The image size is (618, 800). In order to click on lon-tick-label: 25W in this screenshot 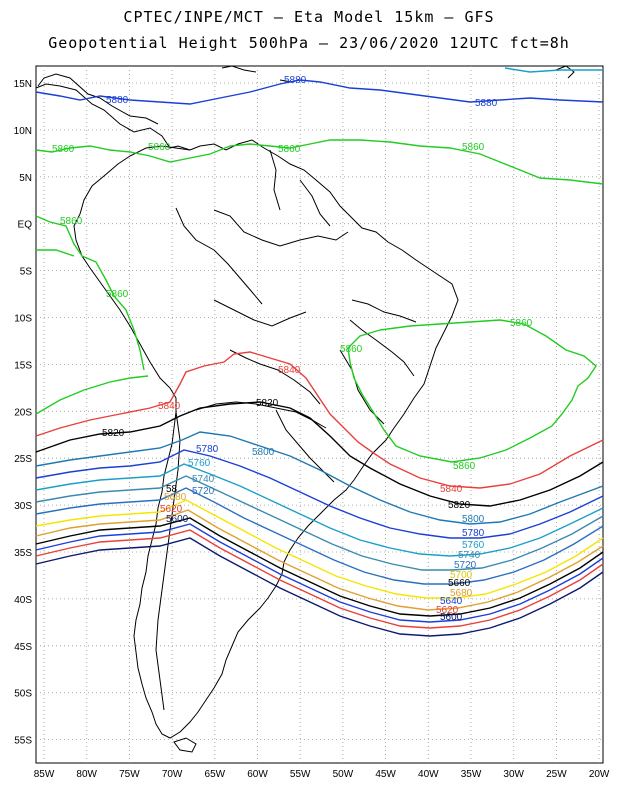, I will do `click(556, 774)`.